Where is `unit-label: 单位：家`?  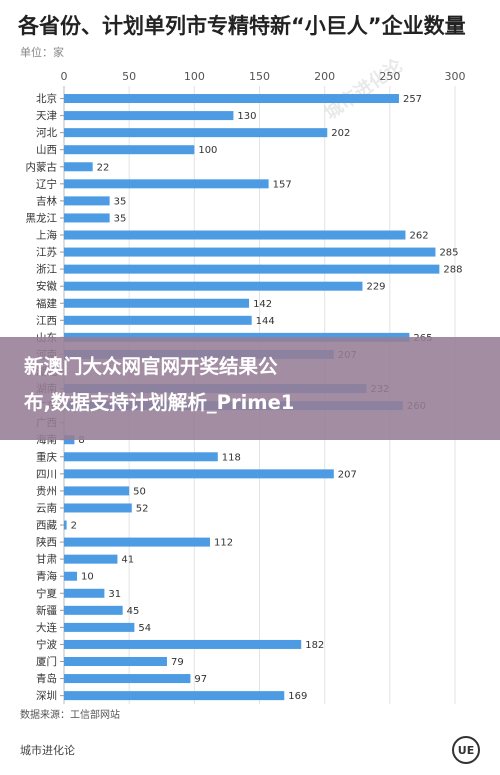
unit-label: 单位：家 is located at coordinates (42, 52).